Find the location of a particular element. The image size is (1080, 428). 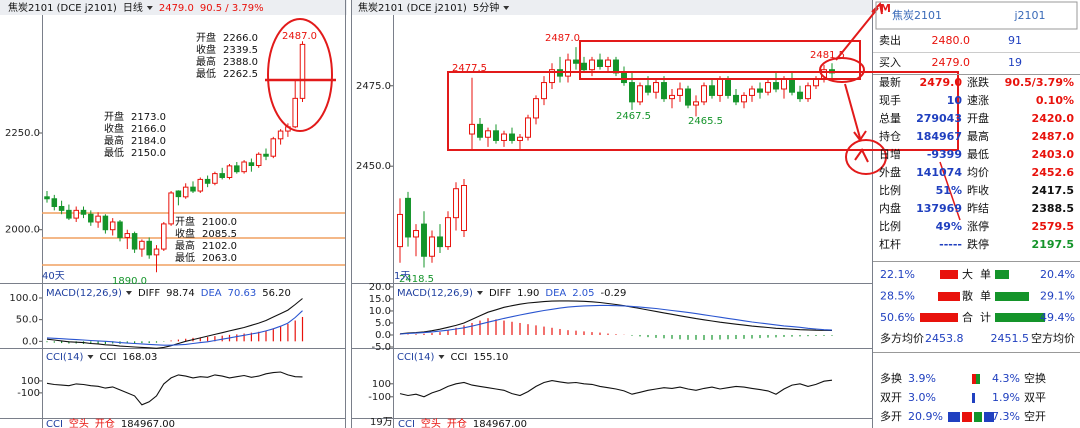

side-volume: 91 is located at coordinates (1015, 40).